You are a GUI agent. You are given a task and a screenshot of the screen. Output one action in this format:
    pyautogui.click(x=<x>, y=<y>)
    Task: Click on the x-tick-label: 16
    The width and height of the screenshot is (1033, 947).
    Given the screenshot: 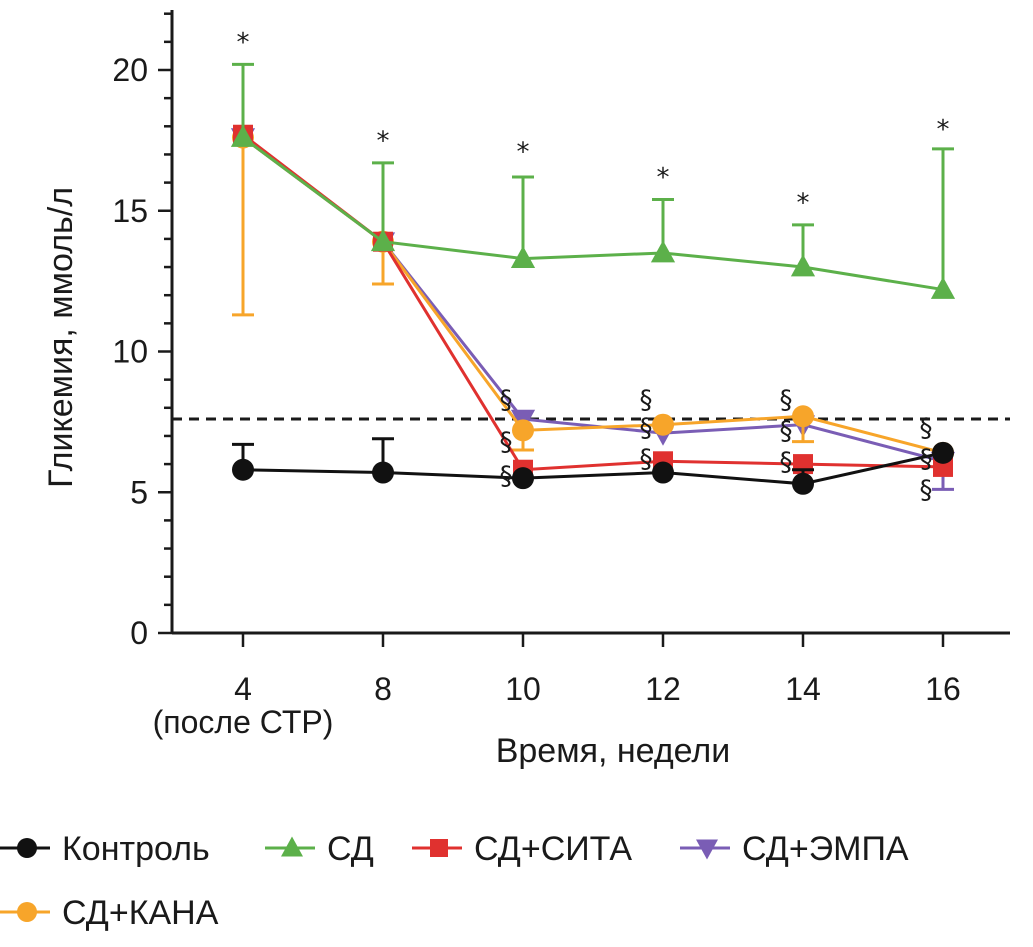 What is the action you would take?
    pyautogui.click(x=943, y=689)
    